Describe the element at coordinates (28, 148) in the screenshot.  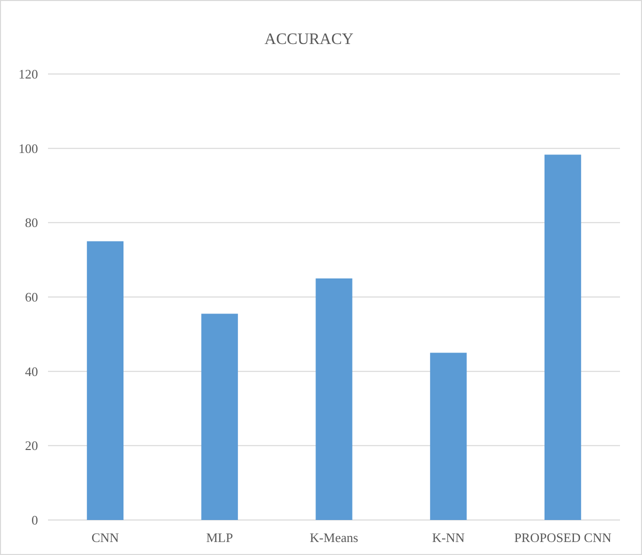
I see `y-tick-label: 100` at that location.